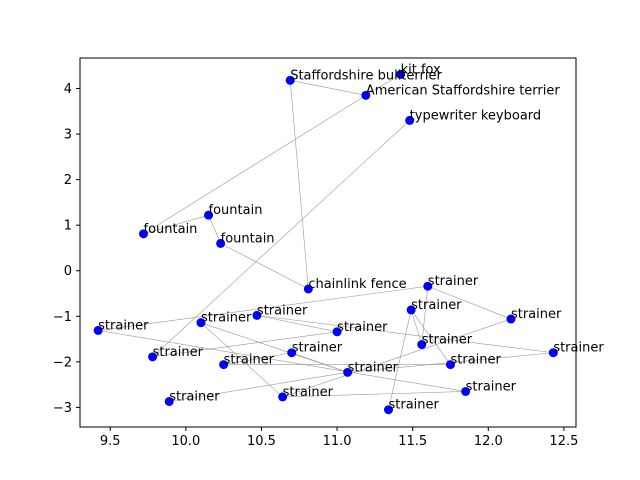 The width and height of the screenshot is (640, 480). I want to click on y-tick-label: −1, so click(62, 317).